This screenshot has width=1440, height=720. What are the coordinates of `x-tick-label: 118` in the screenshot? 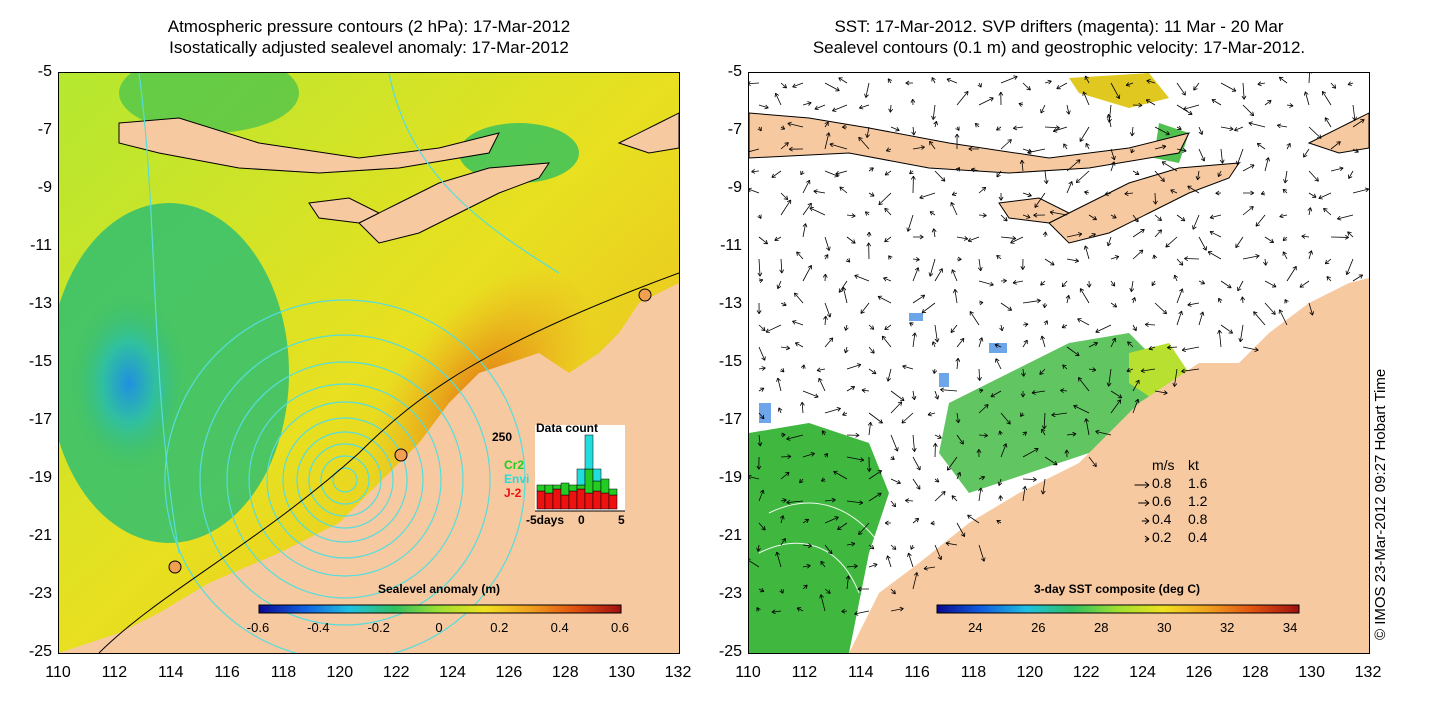 It's located at (973, 672).